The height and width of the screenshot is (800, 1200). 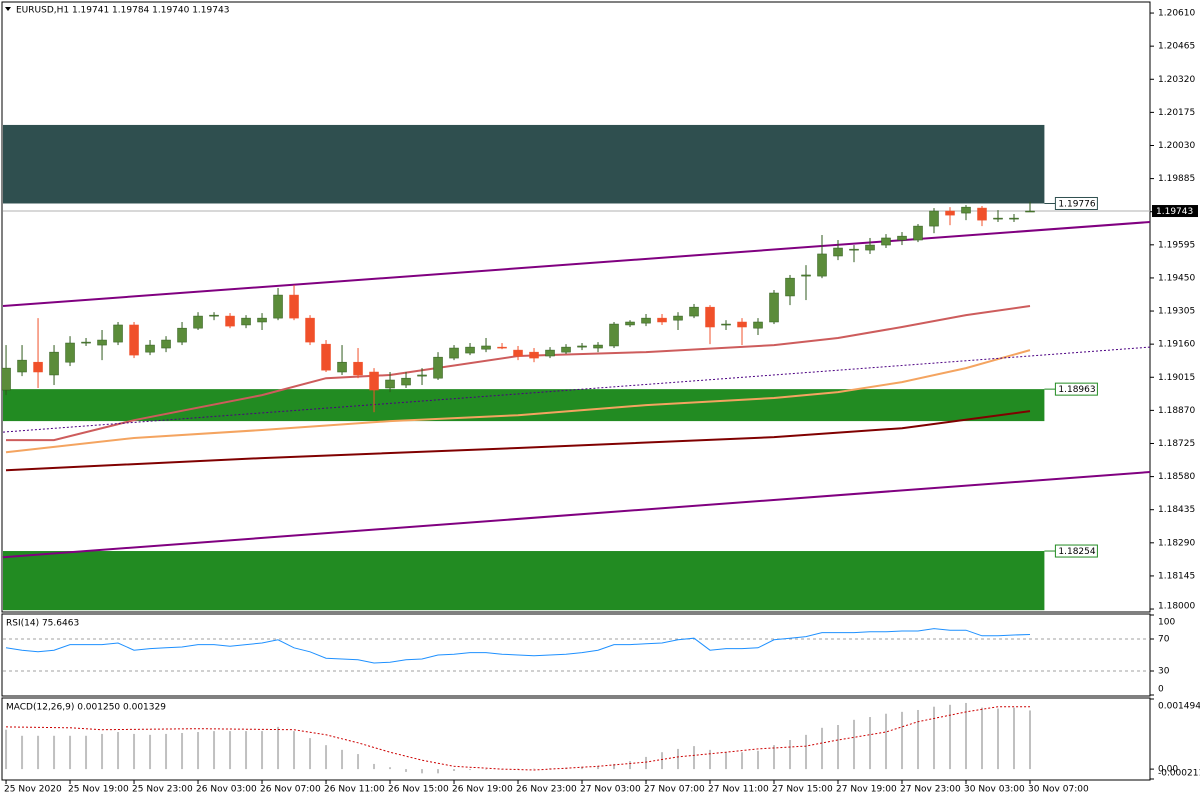 What do you see at coordinates (738, 790) in the screenshot?
I see `x-tick-label: 27 Nov 11:00` at bounding box center [738, 790].